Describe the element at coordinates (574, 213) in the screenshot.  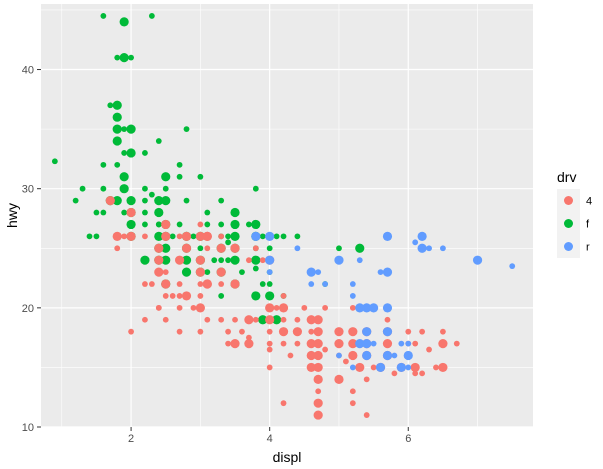
I see `legend: drv 4 fr` at that location.